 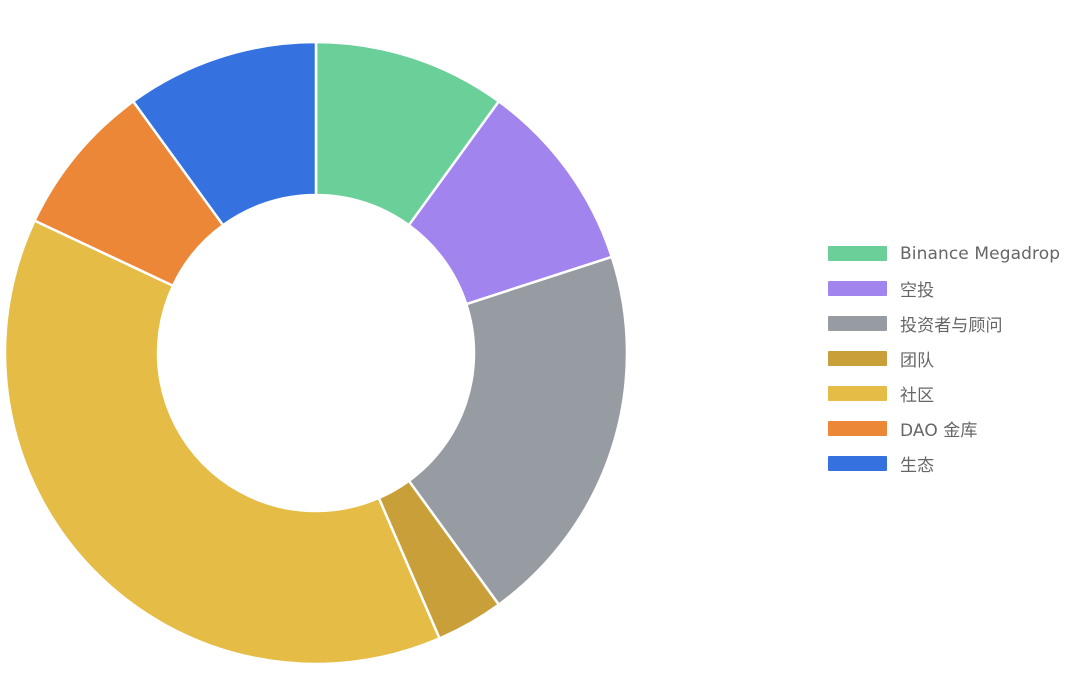 What do you see at coordinates (917, 361) in the screenshot?
I see `legend-label: 团队` at bounding box center [917, 361].